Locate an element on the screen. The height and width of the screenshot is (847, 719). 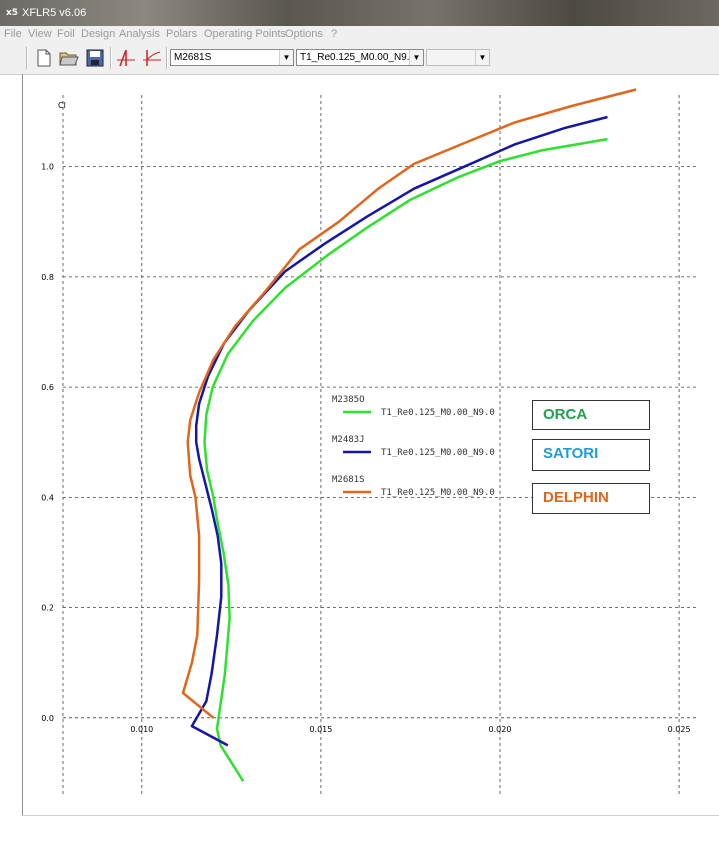
view-border-bottom is located at coordinates (370, 815).